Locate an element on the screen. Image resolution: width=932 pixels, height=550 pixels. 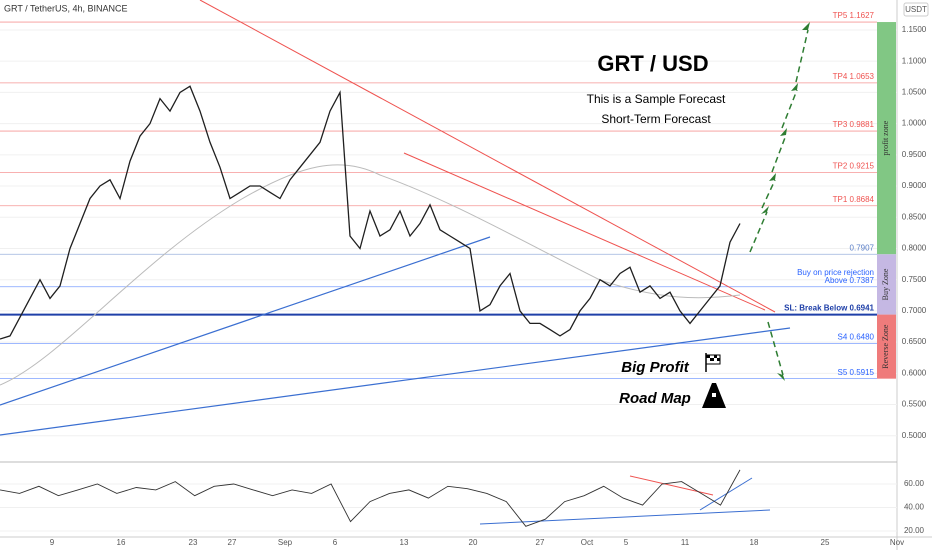
x-tick-label: 20 is located at coordinates (473, 542).